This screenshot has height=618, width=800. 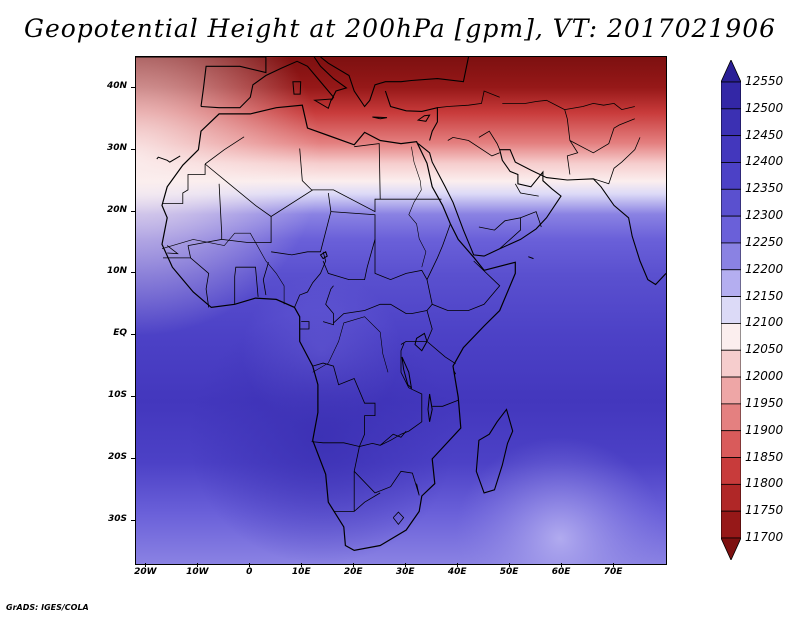 What do you see at coordinates (301, 572) in the screenshot?
I see `lon-label: 10E` at bounding box center [301, 572].